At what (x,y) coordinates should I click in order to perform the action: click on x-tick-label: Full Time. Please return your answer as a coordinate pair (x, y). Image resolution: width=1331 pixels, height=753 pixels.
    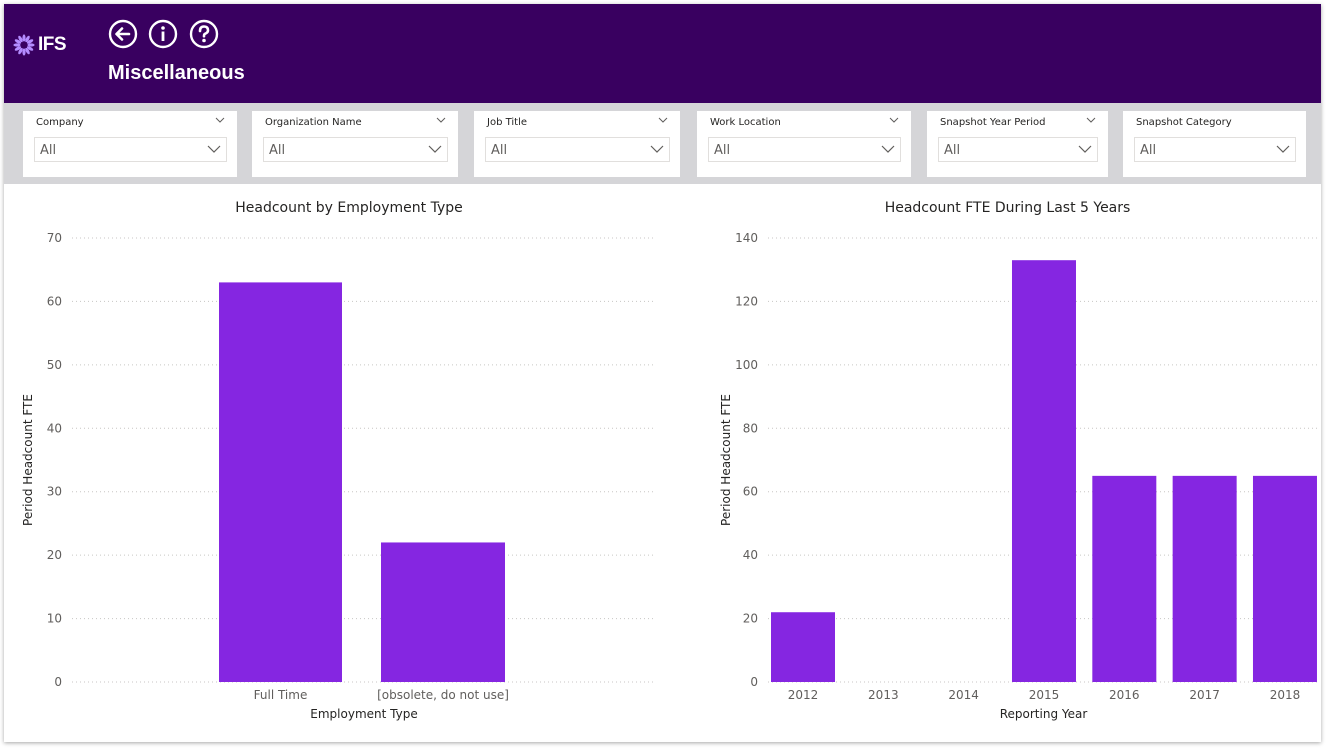
    Looking at the image, I should click on (281, 695).